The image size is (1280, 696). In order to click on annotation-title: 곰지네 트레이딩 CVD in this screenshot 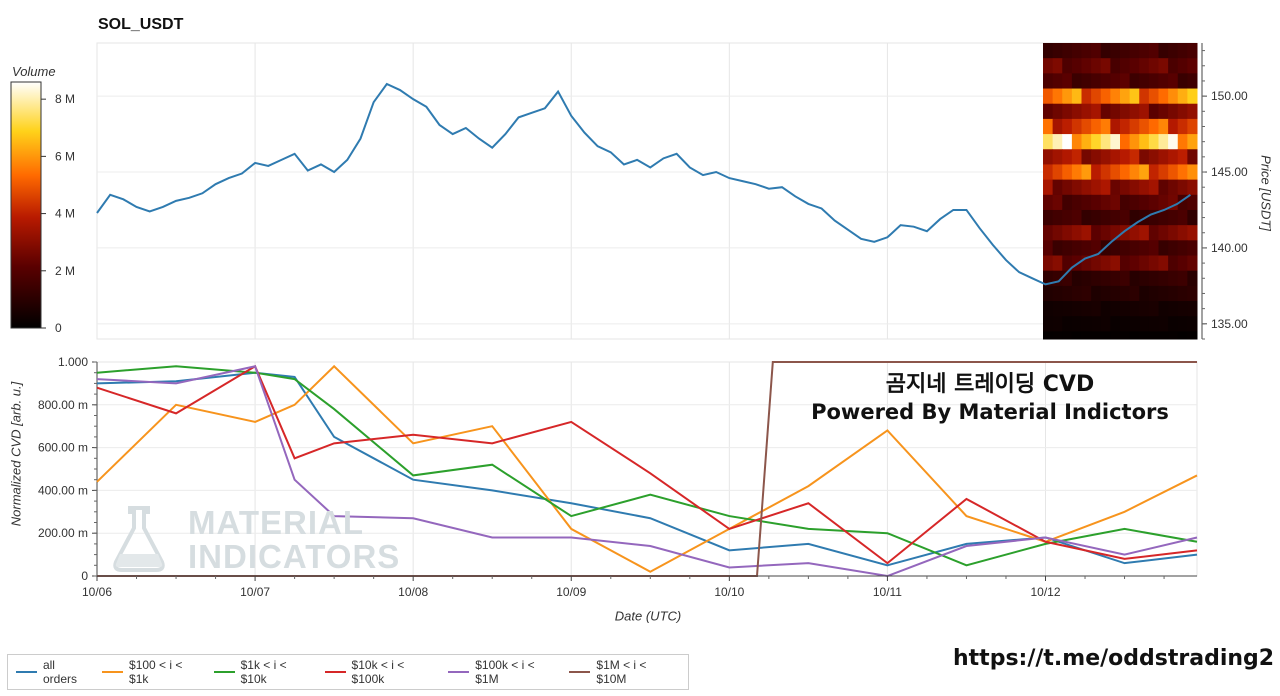, I will do `click(990, 384)`.